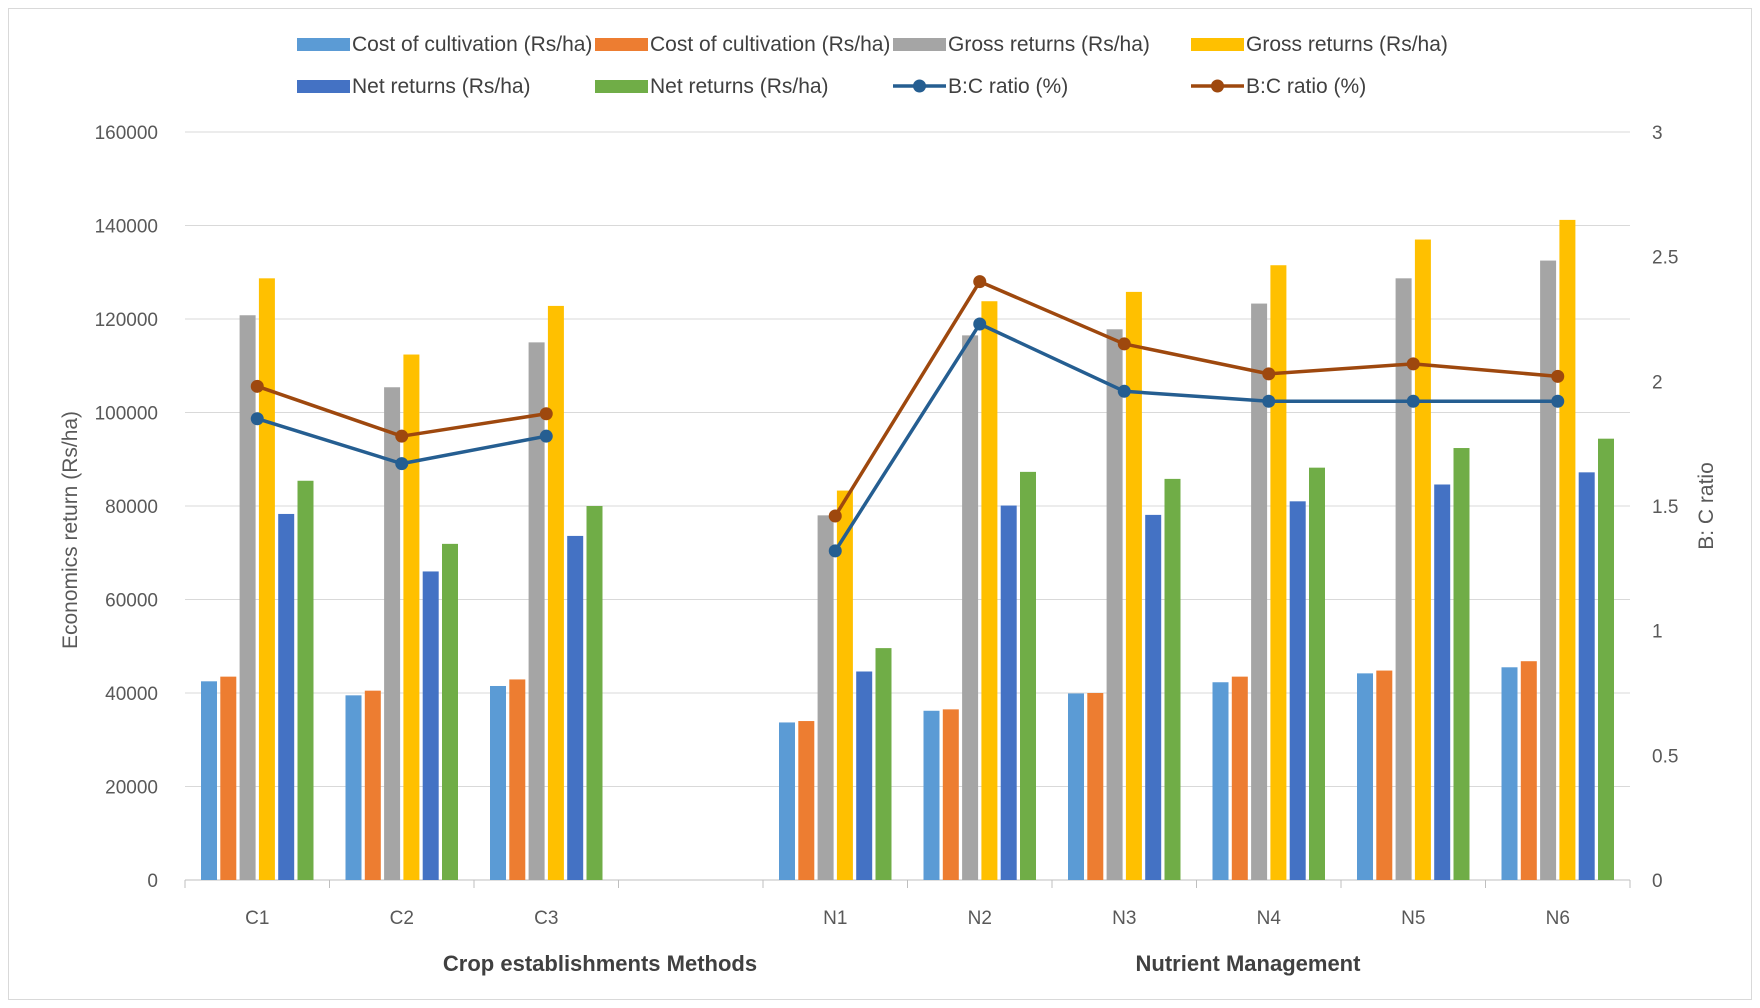 This screenshot has width=1760, height=1008. What do you see at coordinates (257, 918) in the screenshot?
I see `x-tick-label: C1` at bounding box center [257, 918].